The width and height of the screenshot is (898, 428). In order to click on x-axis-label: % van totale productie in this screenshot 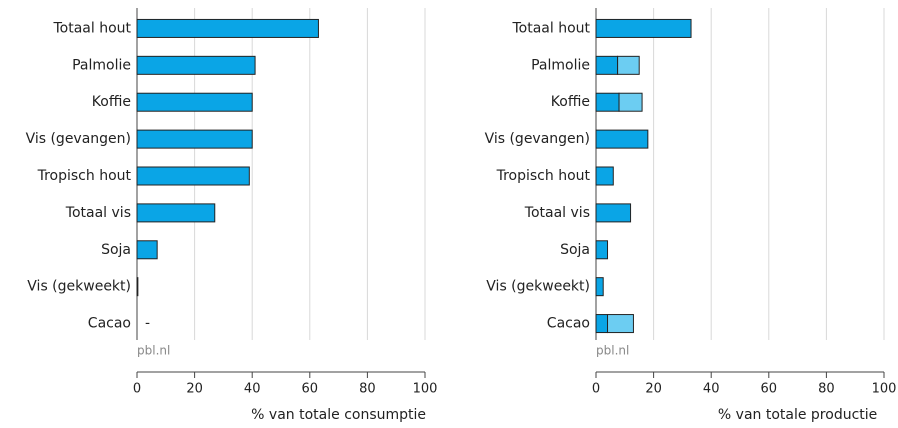, I will do `click(797, 415)`.